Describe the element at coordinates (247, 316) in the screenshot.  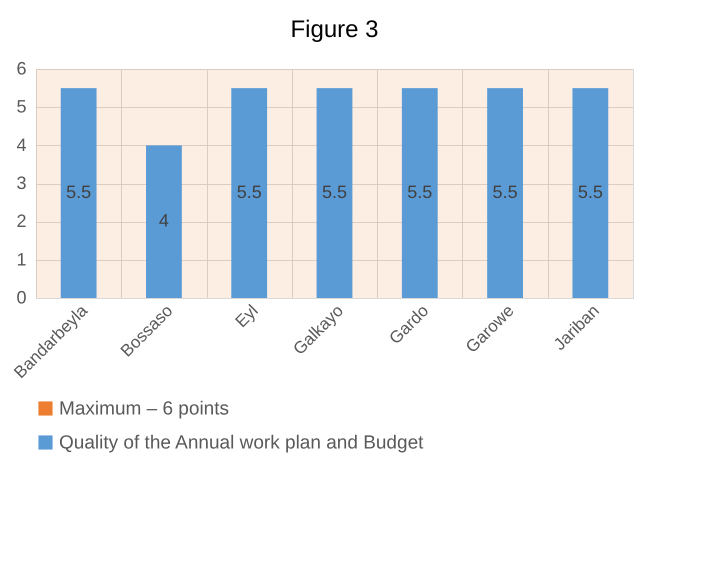
I see `x-tick-label: Eyl` at that location.